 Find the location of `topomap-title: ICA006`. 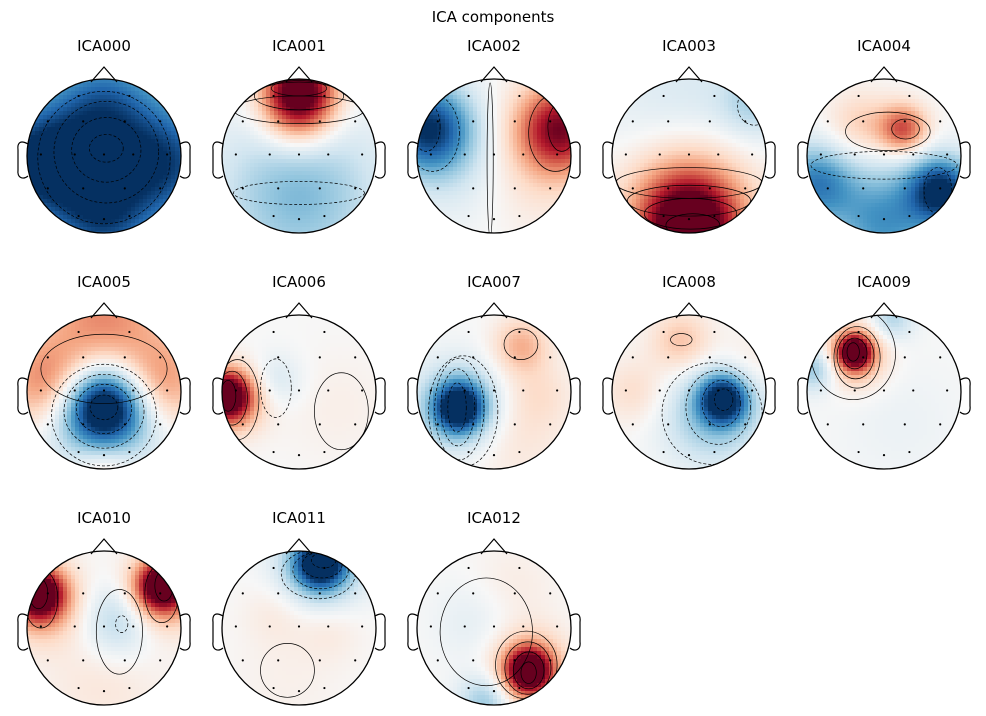

topomap-title: ICA006 is located at coordinates (299, 282).